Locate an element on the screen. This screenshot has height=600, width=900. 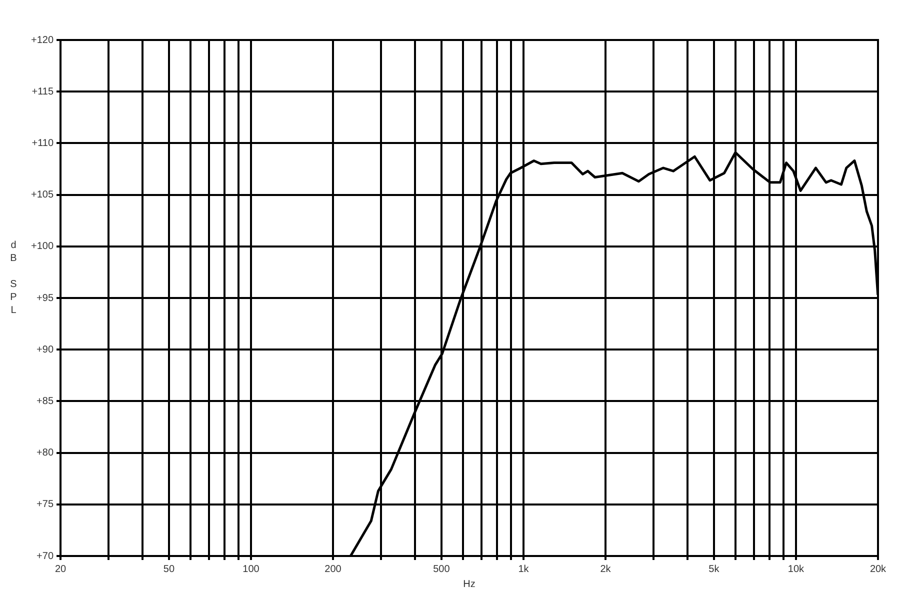
y-axis-title: dB SPL is located at coordinates (13, 279).